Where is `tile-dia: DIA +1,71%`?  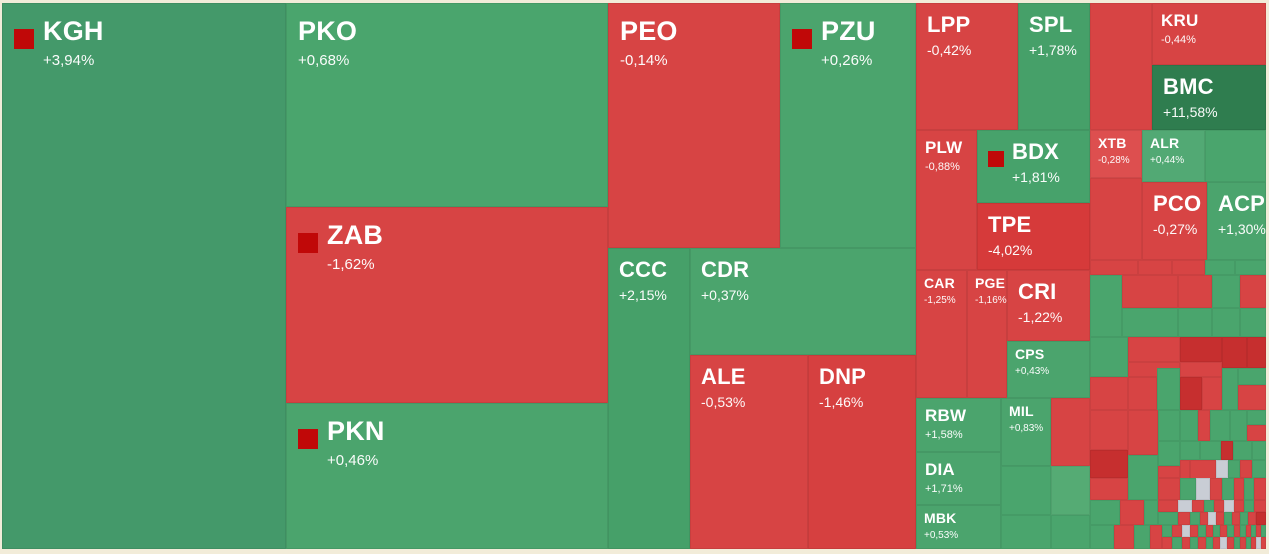
tile-dia: DIA +1,71% is located at coordinates (958, 478).